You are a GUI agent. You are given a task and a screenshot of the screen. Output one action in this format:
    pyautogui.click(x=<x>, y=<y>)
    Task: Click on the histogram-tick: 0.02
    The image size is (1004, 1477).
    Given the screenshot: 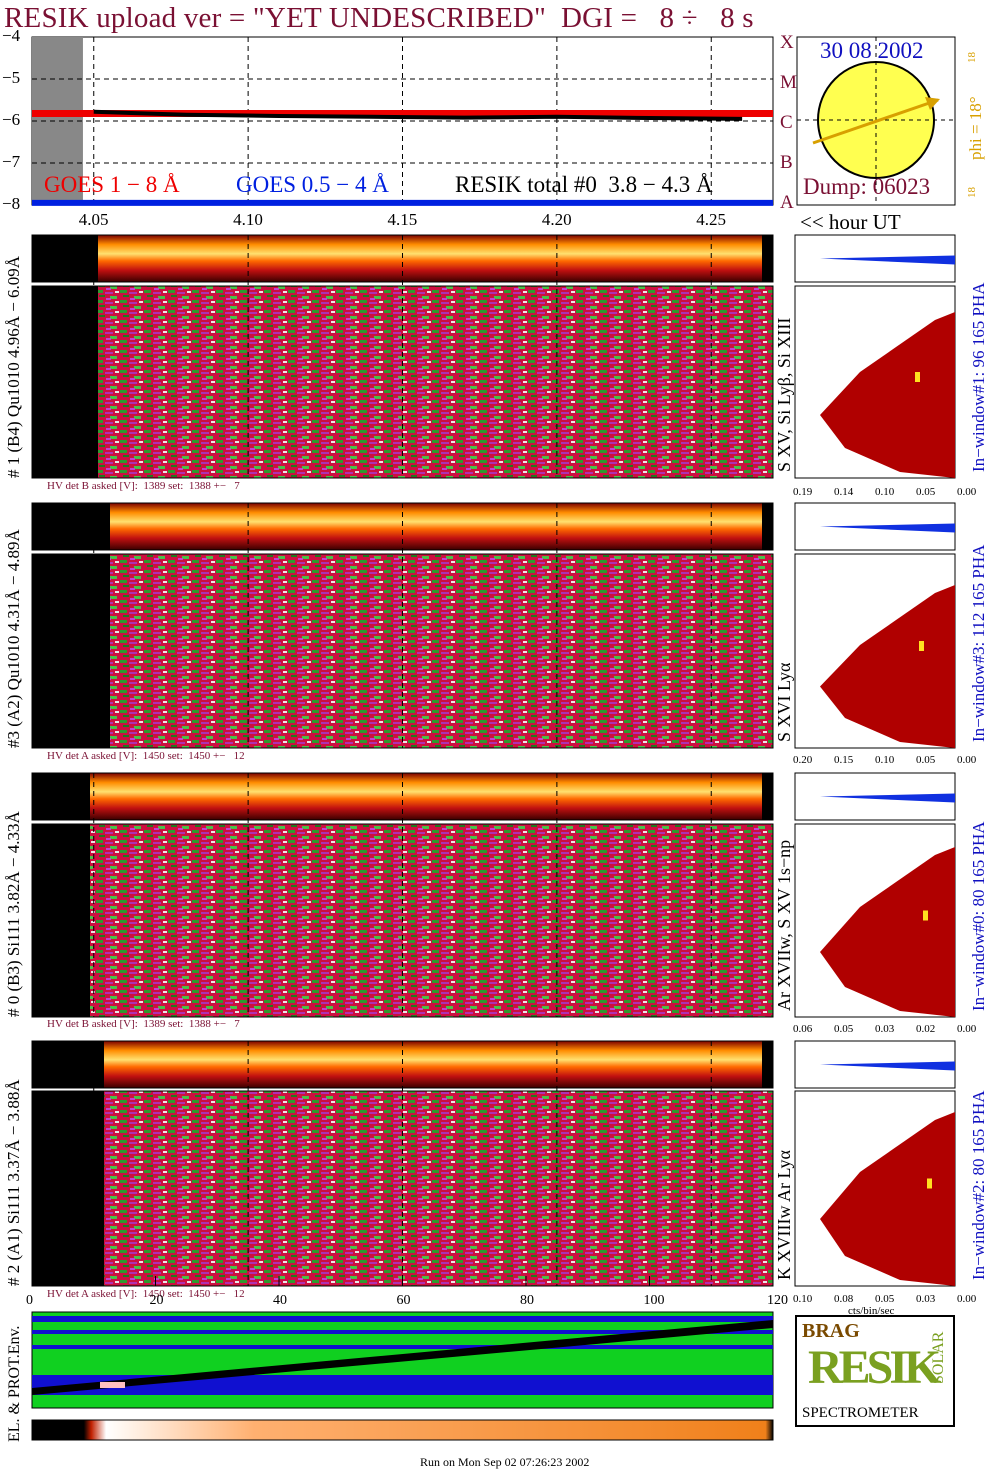 What is the action you would take?
    pyautogui.click(x=926, y=1029)
    